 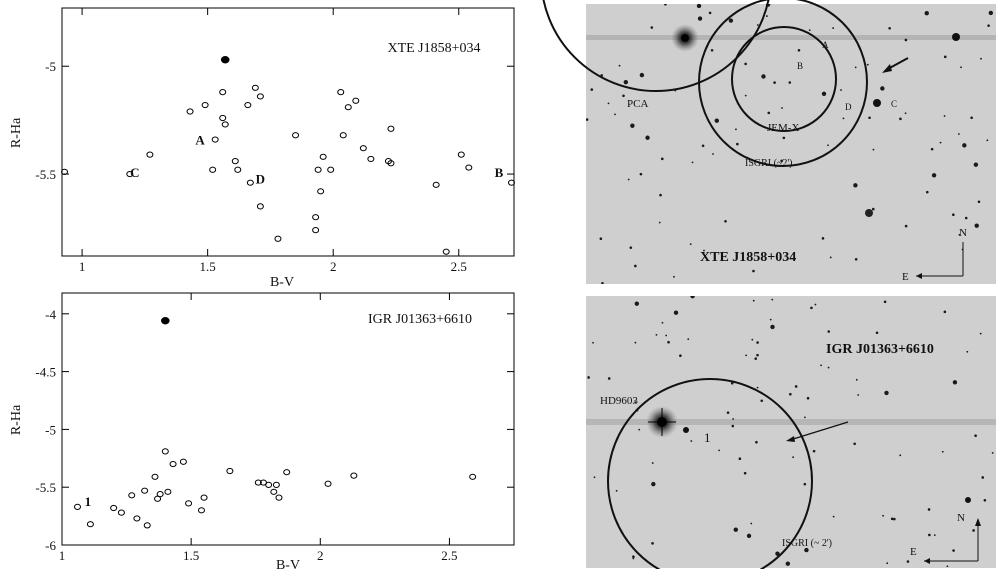 What do you see at coordinates (16, 419) in the screenshot?
I see `chart2-ylabel: R-Ha` at bounding box center [16, 419].